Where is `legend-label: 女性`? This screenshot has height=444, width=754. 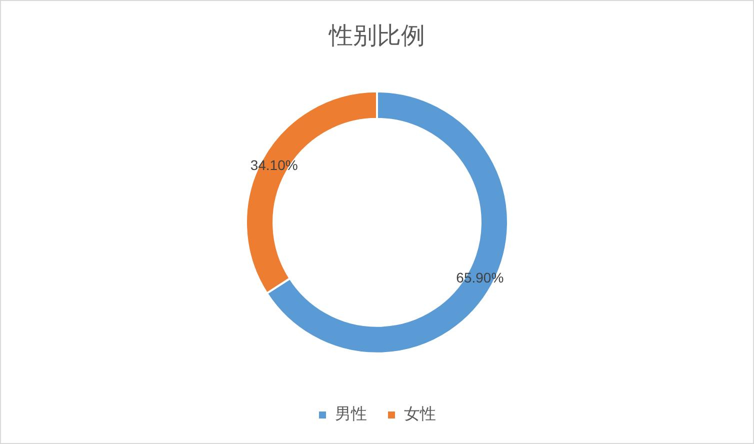 legend-label: 女性 is located at coordinates (420, 414).